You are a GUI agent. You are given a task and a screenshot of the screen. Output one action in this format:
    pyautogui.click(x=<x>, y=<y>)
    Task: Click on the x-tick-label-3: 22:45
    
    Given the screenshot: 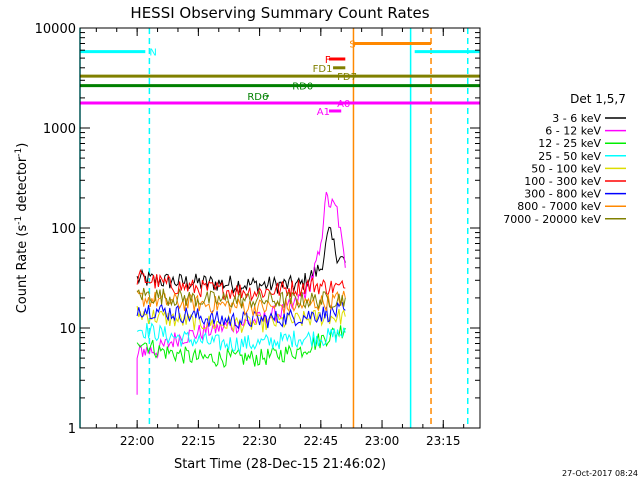 What is the action you would take?
    pyautogui.click(x=321, y=441)
    